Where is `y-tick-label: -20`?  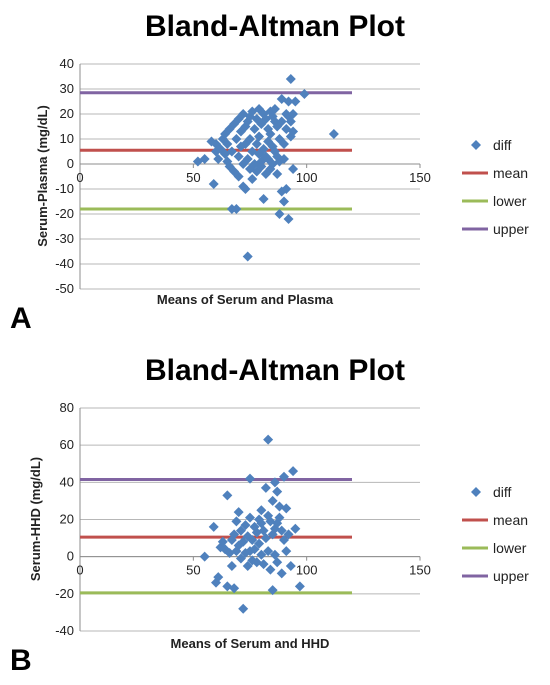
y-tick-label: -20 is located at coordinates (64, 593).